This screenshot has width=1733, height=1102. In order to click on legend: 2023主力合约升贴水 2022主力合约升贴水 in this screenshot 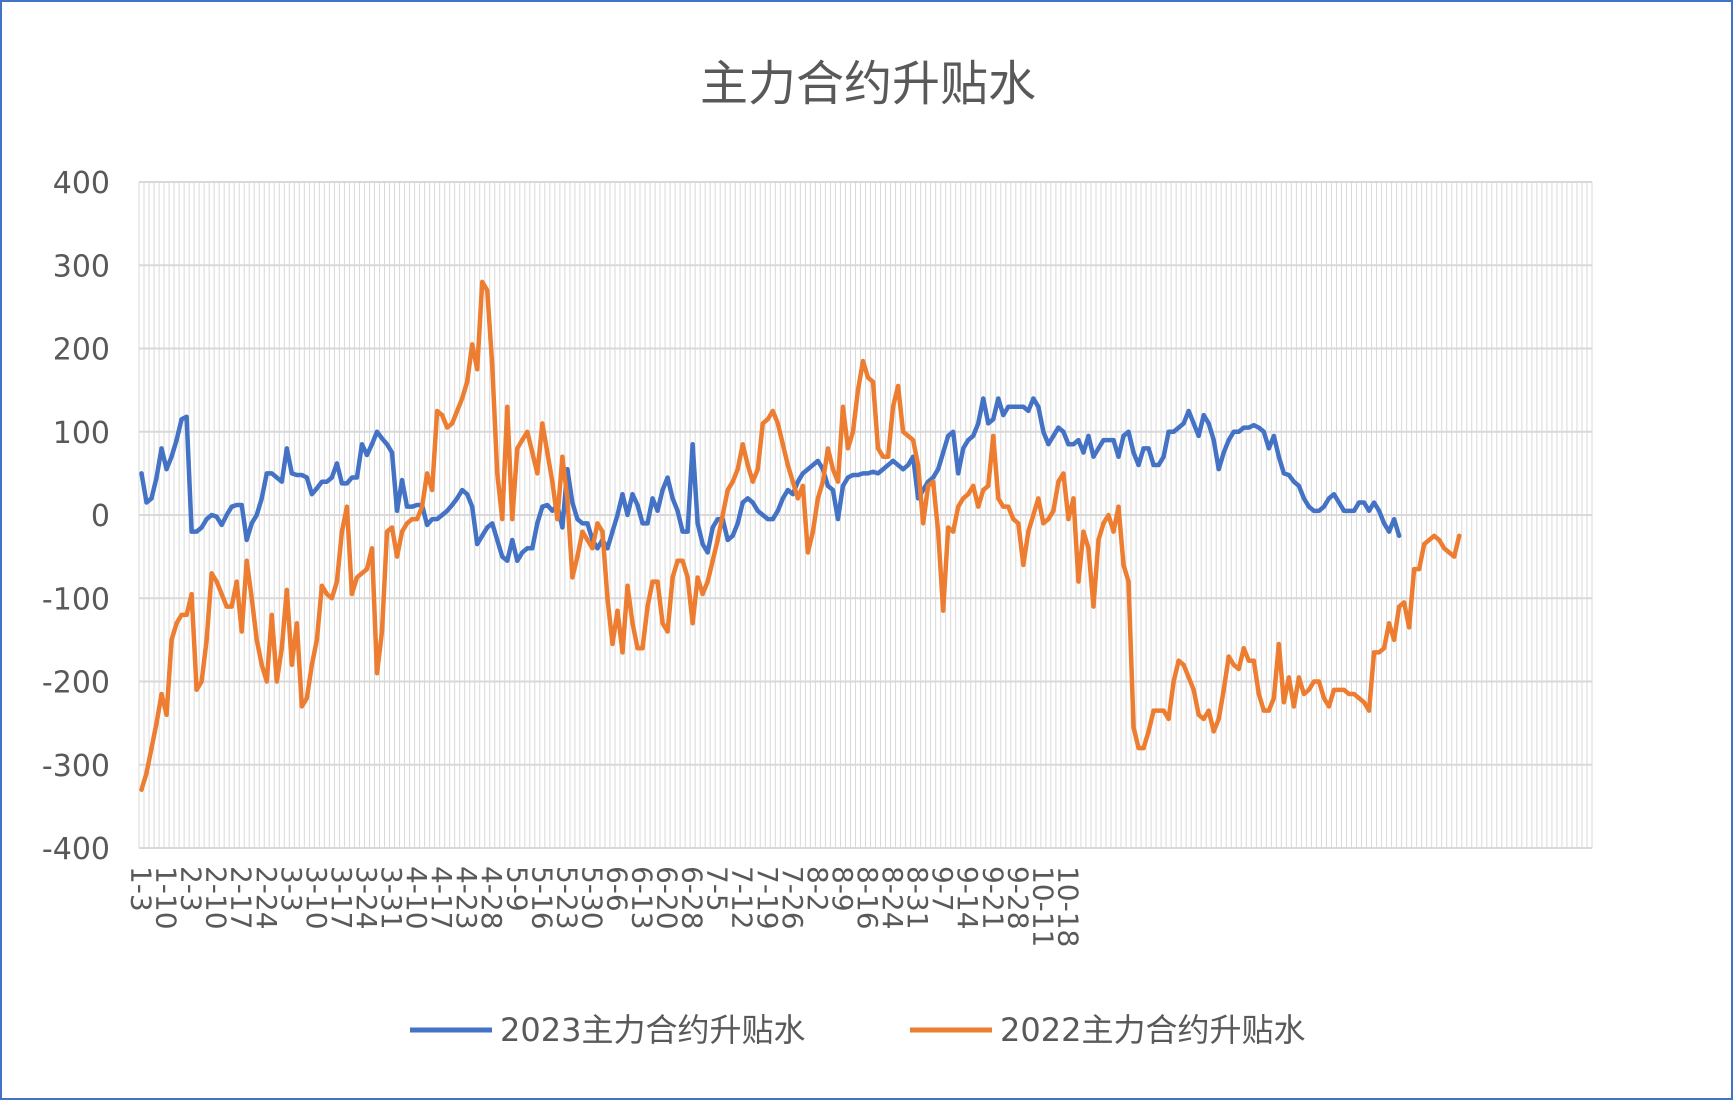, I will do `click(857, 1030)`.